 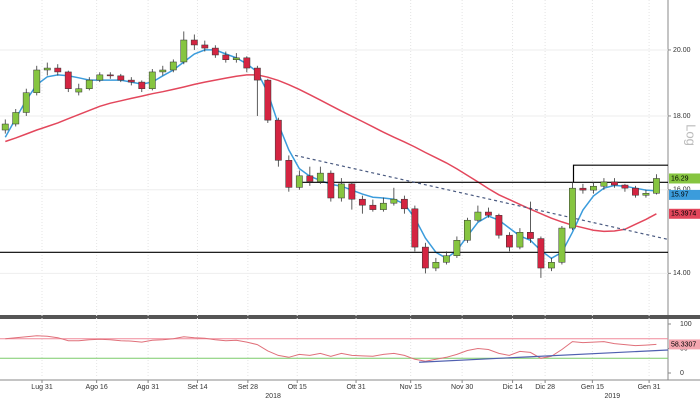 What do you see at coordinates (356, 387) in the screenshot?
I see `x-tick-label: Ott 31` at bounding box center [356, 387].